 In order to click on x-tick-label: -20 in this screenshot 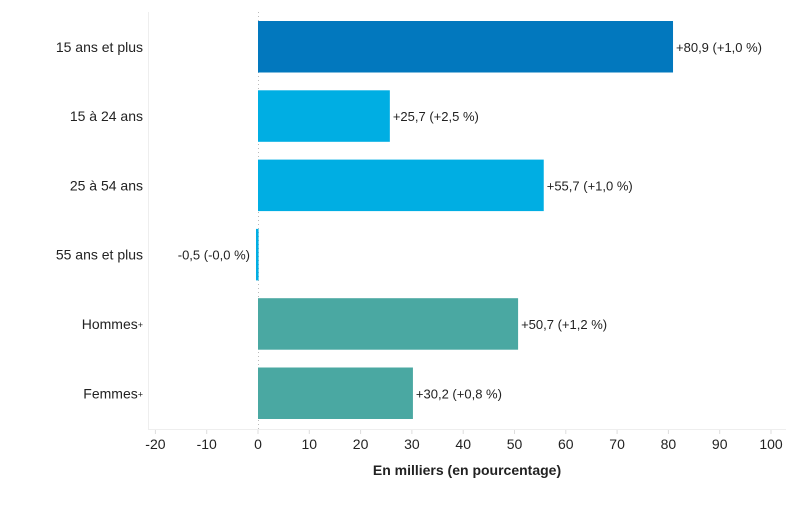, I will do `click(155, 444)`.